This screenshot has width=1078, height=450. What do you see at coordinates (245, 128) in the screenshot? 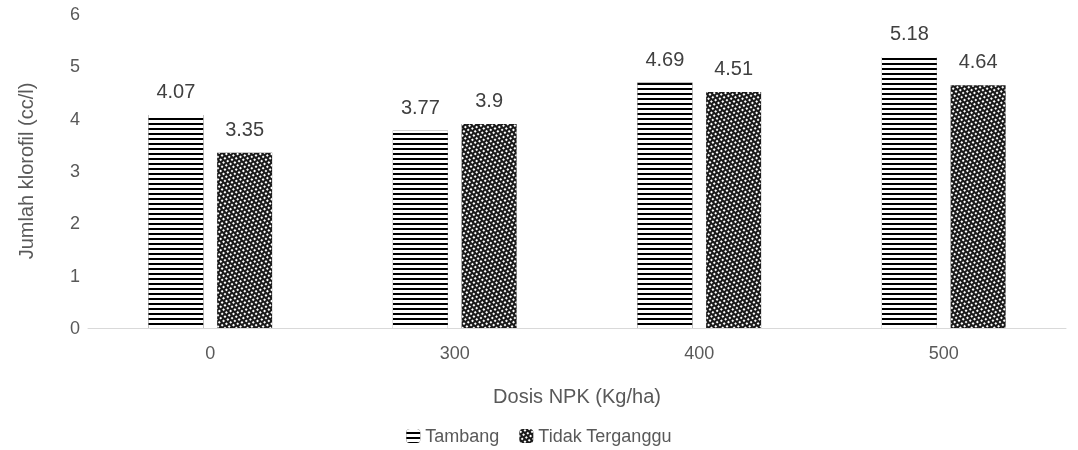
I see `data-label: 3.35` at bounding box center [245, 128].